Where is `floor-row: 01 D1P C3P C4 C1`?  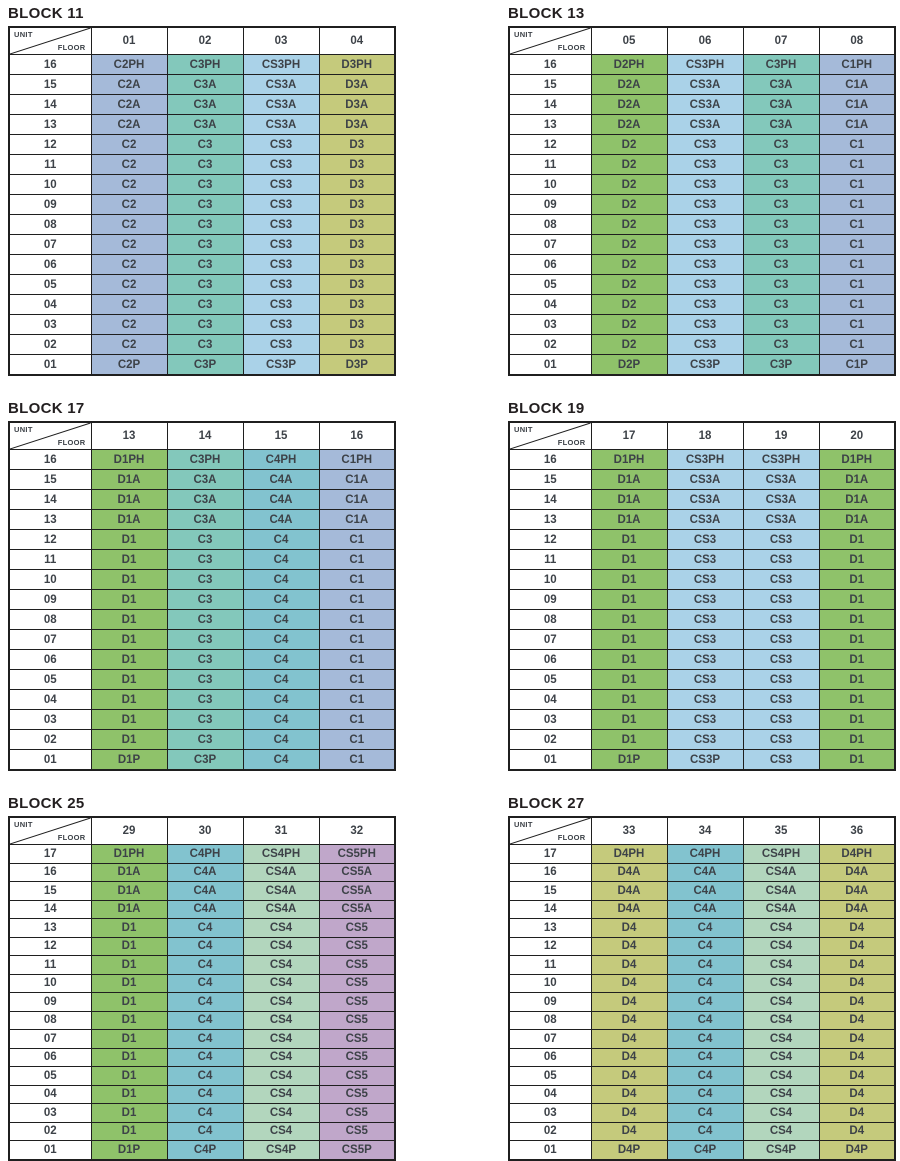
floor-row: 01 D1P C3P C4 C1 is located at coordinates (202, 760).